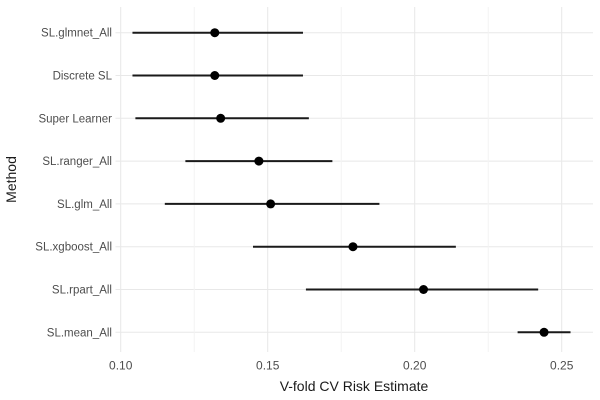 The height and width of the screenshot is (400, 600). What do you see at coordinates (562, 366) in the screenshot?
I see `x-tick-label: 0.25` at bounding box center [562, 366].